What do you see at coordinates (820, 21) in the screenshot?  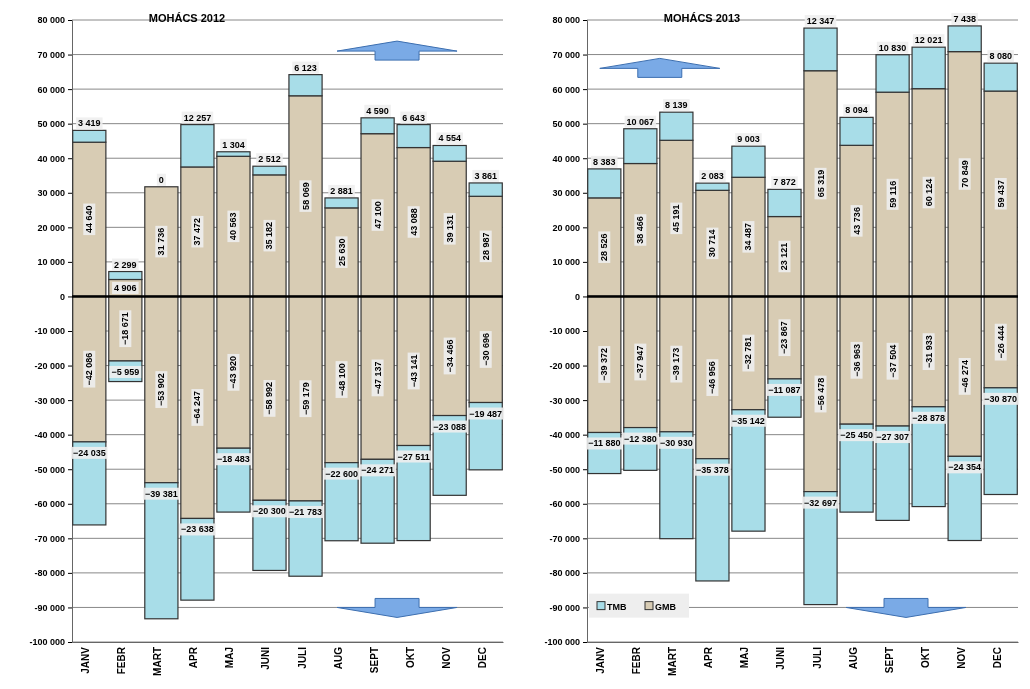 I see `data-label: 12 347` at bounding box center [820, 21].